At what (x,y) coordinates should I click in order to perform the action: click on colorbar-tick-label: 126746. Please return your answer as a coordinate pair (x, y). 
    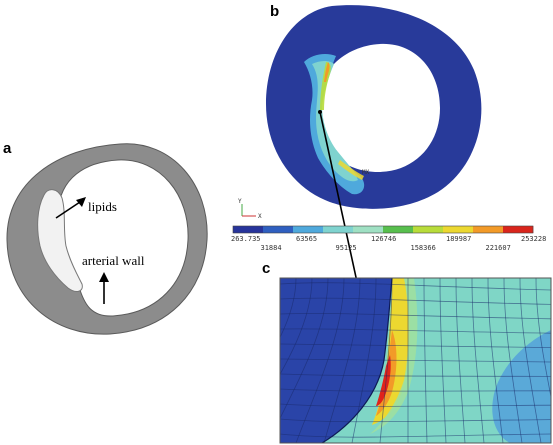
    Looking at the image, I should click on (383, 239).